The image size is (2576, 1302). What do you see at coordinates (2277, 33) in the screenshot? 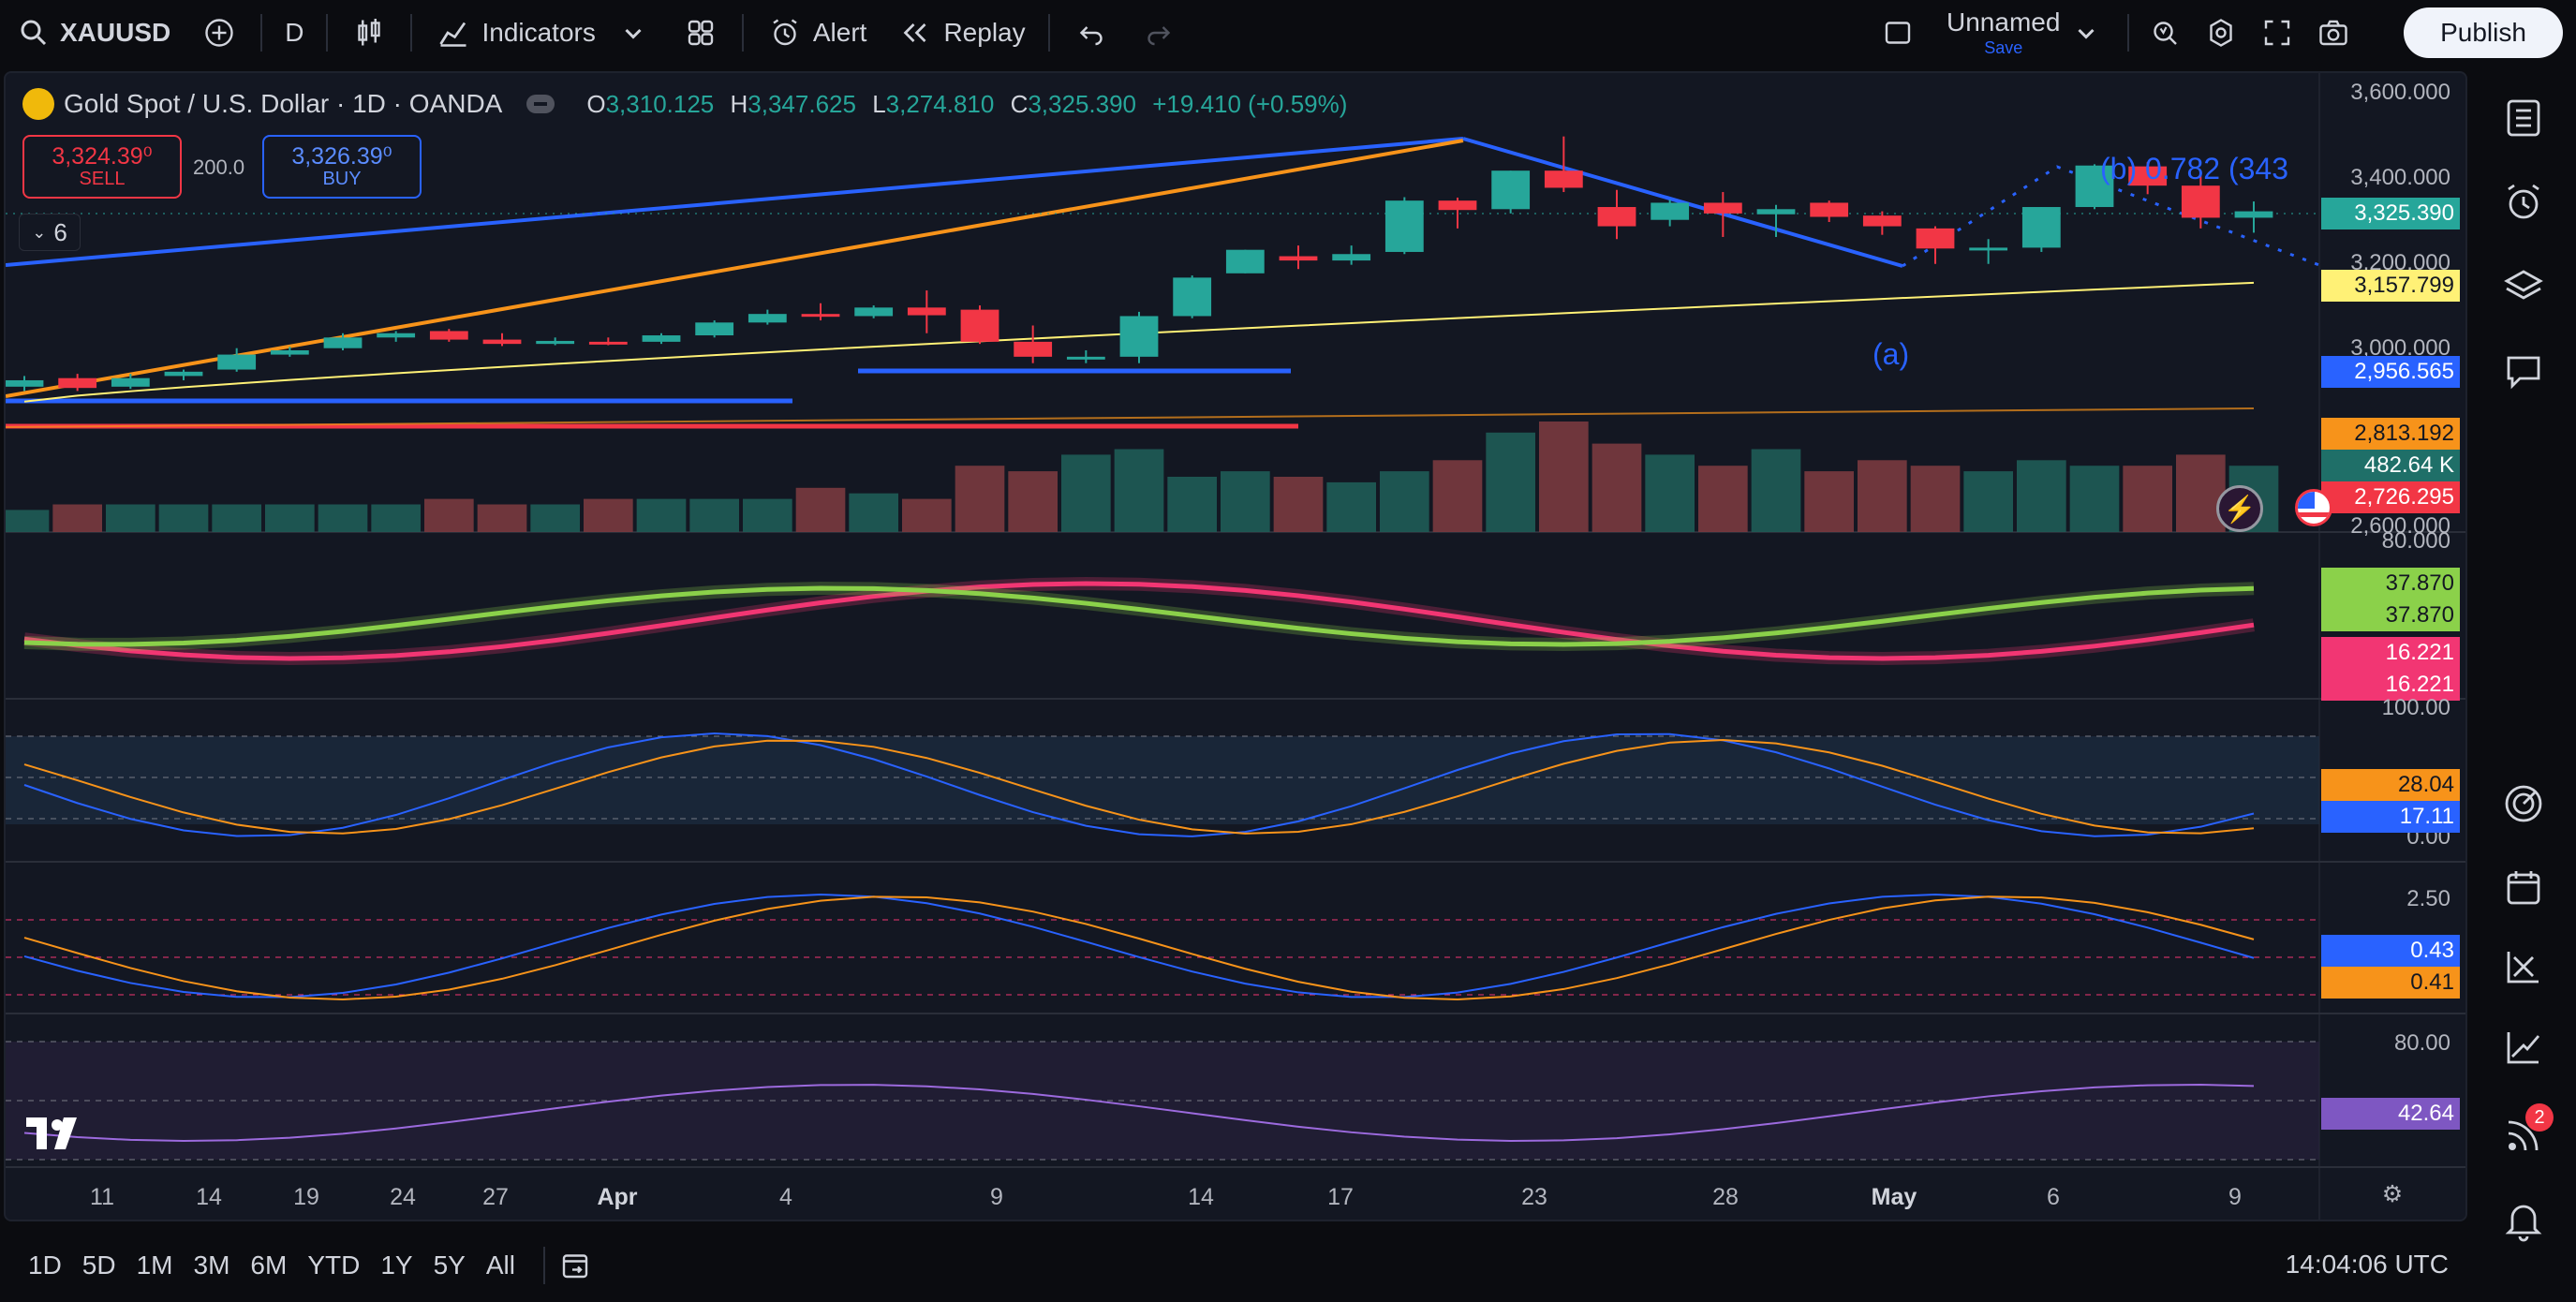
I see `fullscreen-button` at bounding box center [2277, 33].